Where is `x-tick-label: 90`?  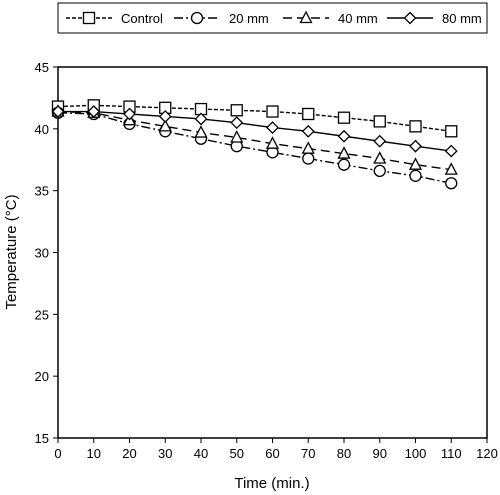
x-tick-label: 90 is located at coordinates (380, 453).